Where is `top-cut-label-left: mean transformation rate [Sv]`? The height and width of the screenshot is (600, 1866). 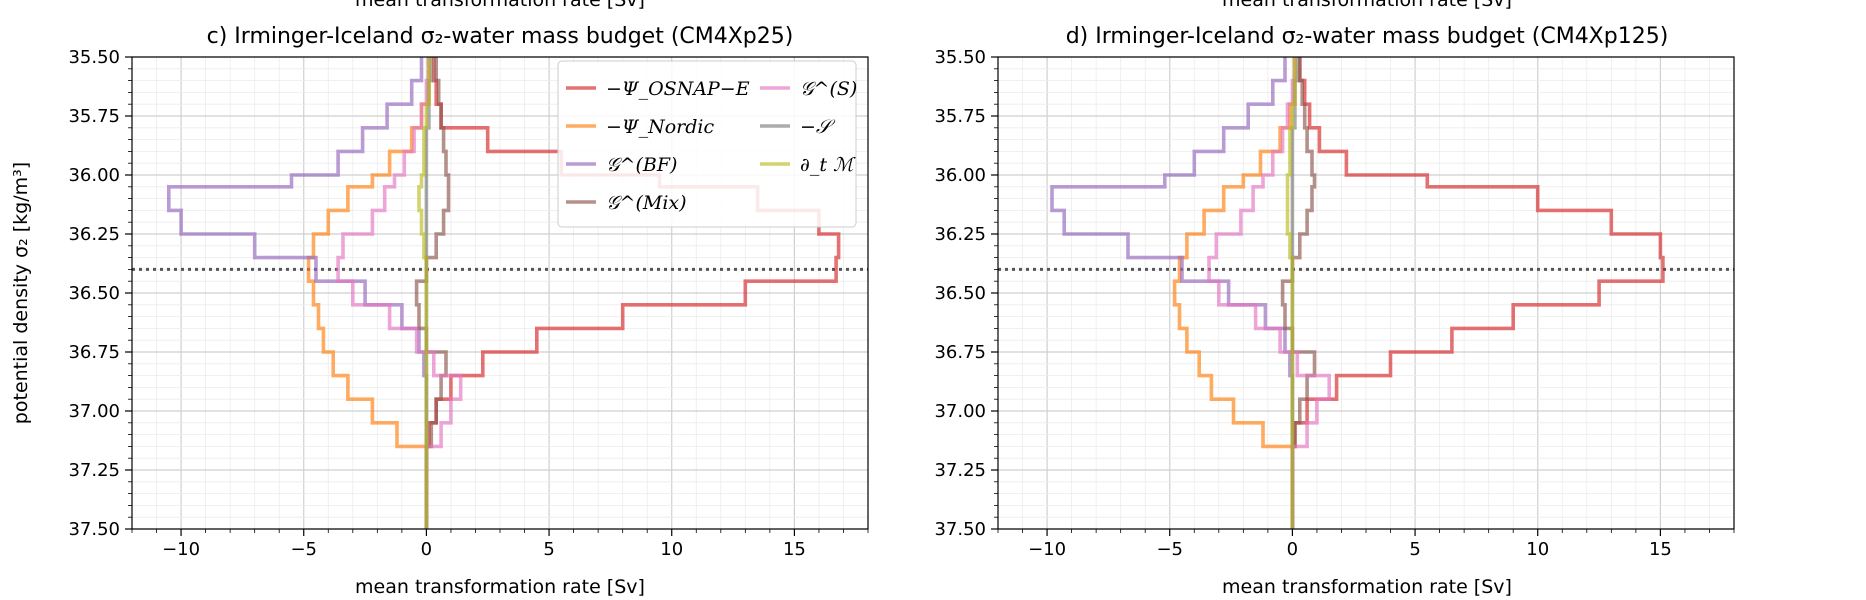
top-cut-label-left: mean transformation rate [Sv] is located at coordinates (500, 5).